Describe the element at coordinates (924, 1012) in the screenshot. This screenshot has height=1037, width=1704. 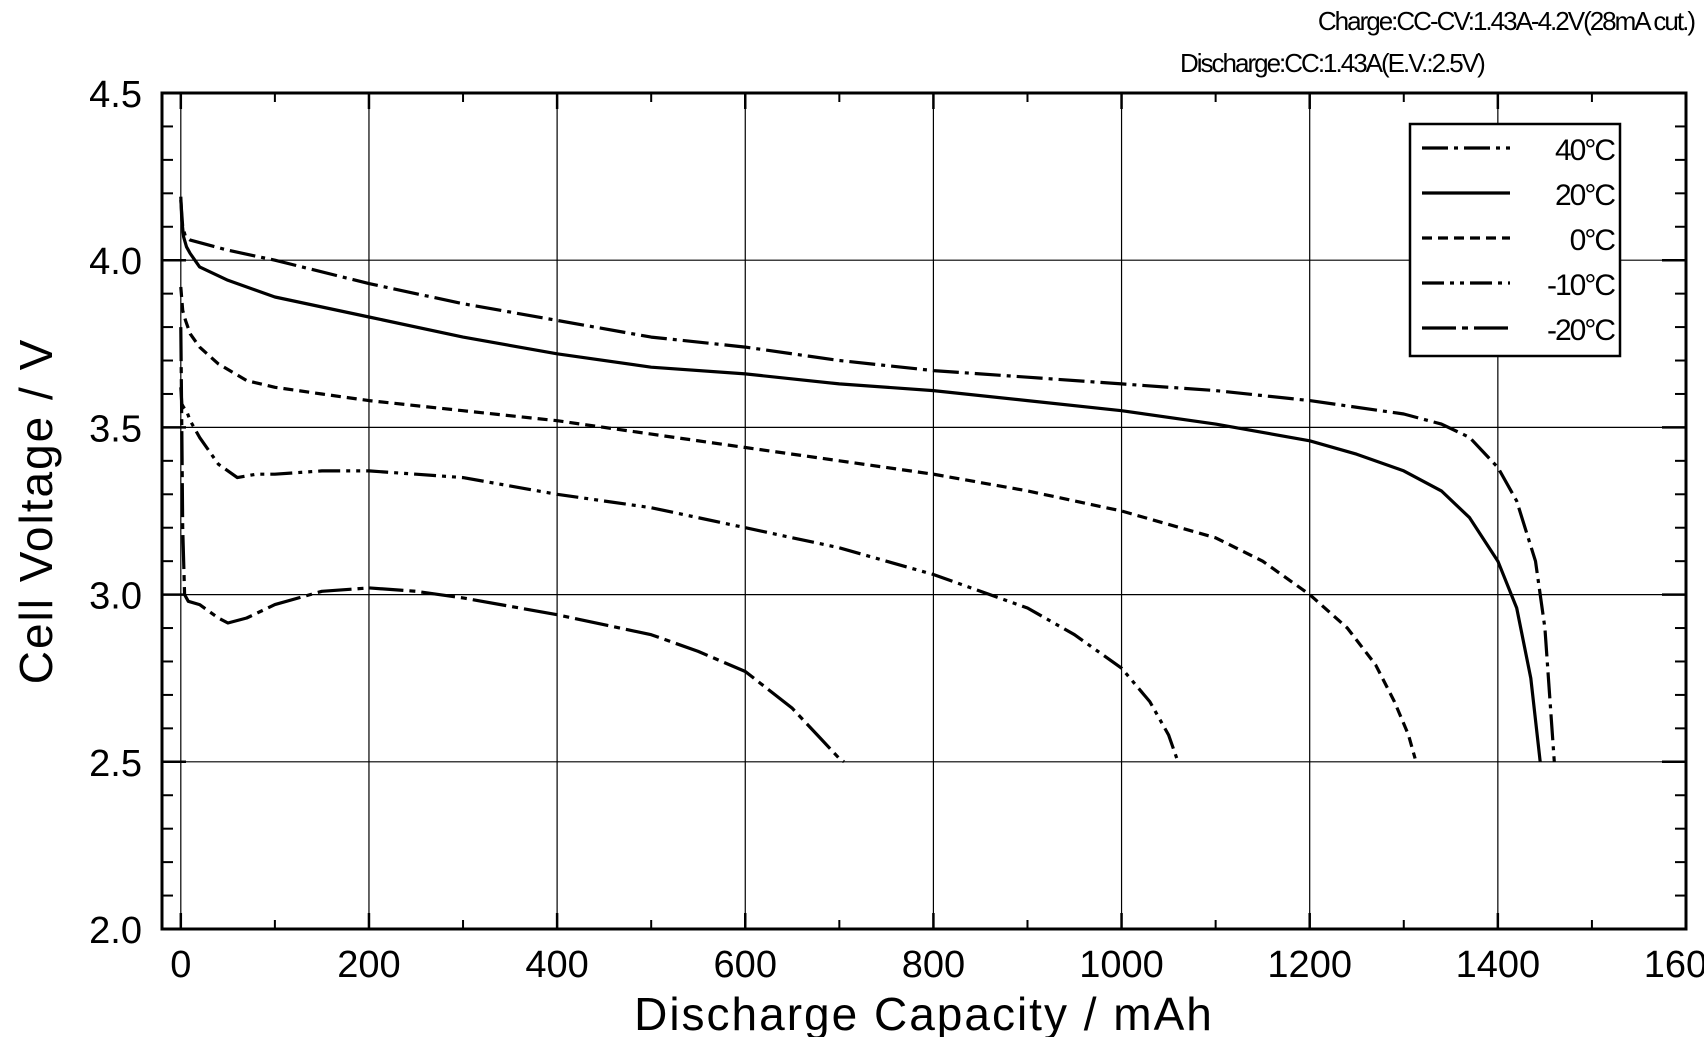
I see `x-axis-title: Discharge Capacity / mAh` at that location.